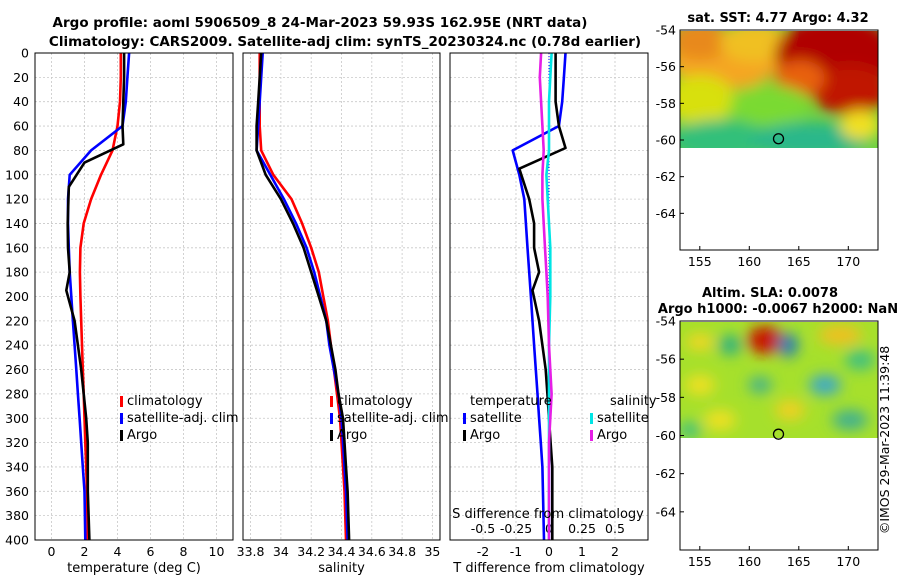  I want to click on sst-field, so click(779, 89).